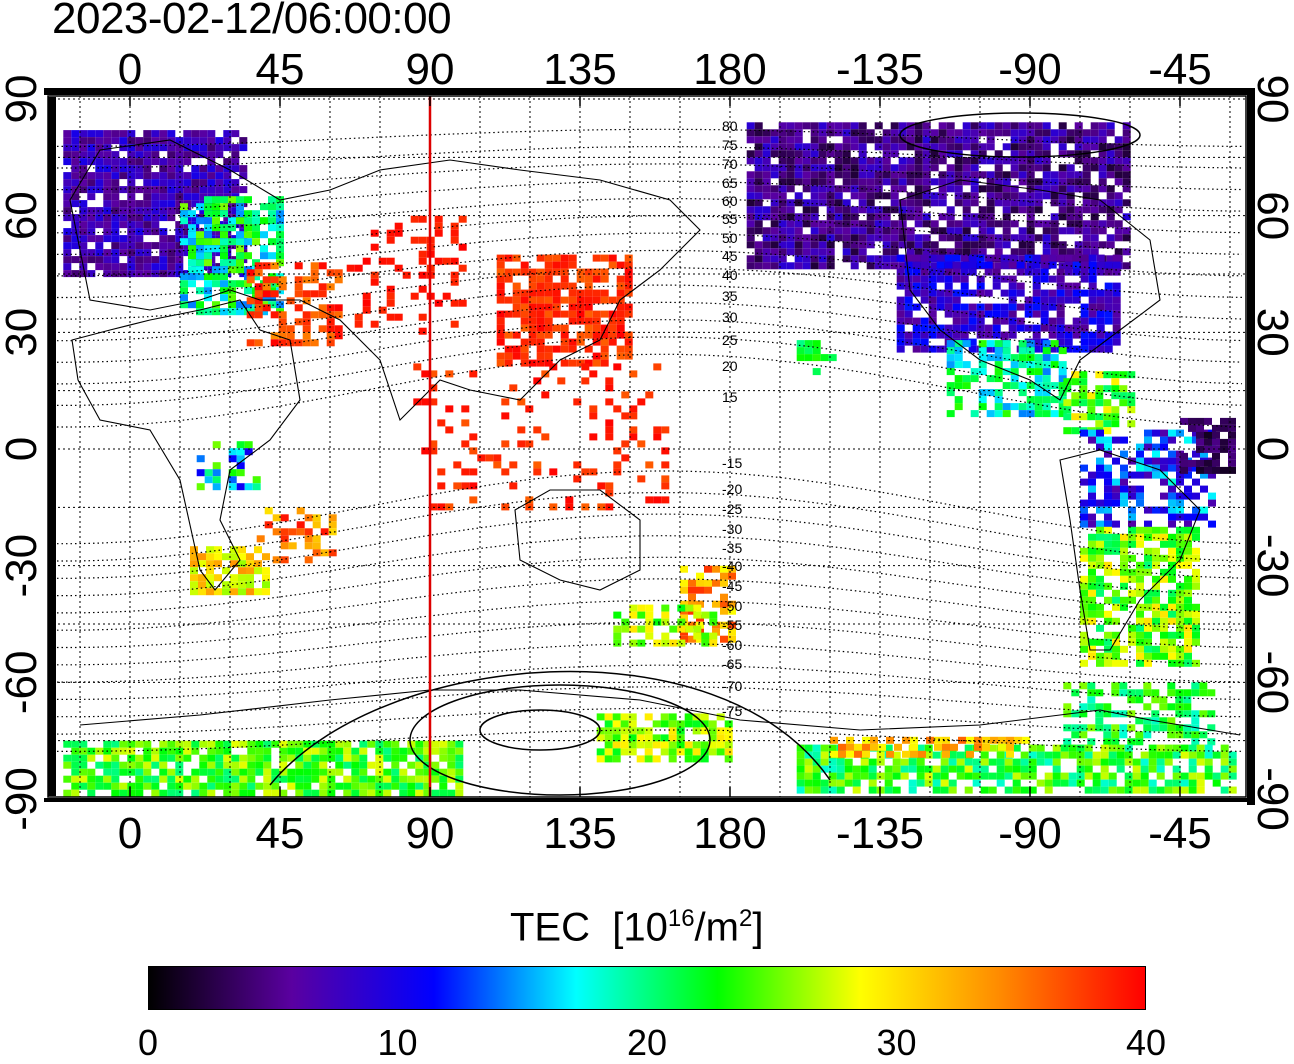  I want to click on left-lat-label: 0, so click(23, 449).